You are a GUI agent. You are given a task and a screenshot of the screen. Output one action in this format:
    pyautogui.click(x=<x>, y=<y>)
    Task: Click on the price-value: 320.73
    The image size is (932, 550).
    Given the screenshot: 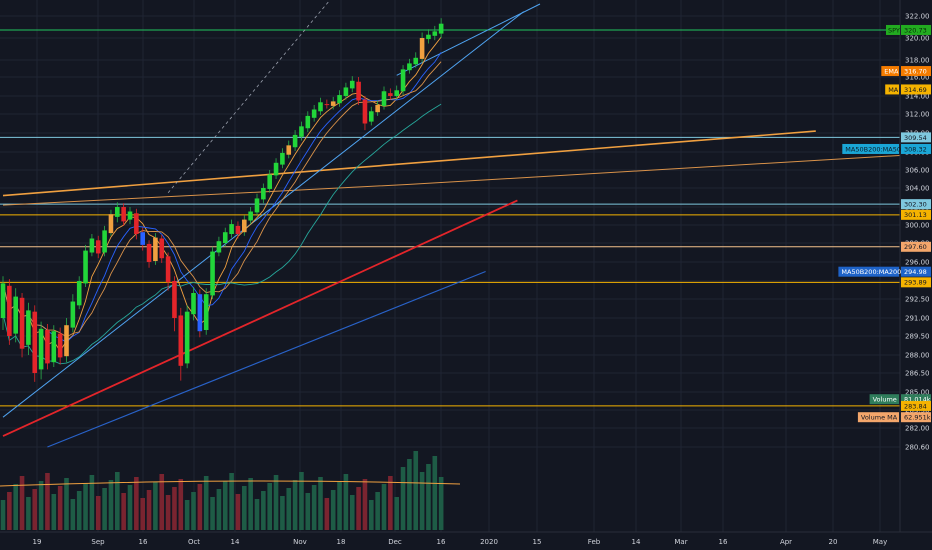 What is the action you would take?
    pyautogui.click(x=915, y=30)
    